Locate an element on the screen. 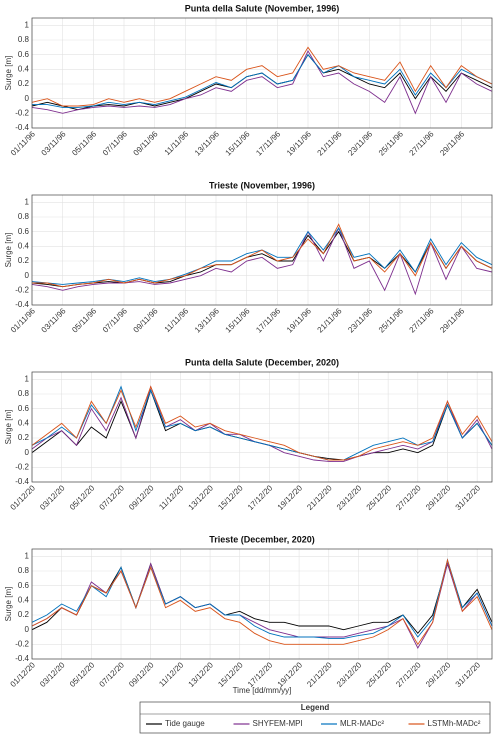 This screenshot has height=735, width=500. x-tick-label: 23/12/20 is located at coordinates (349, 497).